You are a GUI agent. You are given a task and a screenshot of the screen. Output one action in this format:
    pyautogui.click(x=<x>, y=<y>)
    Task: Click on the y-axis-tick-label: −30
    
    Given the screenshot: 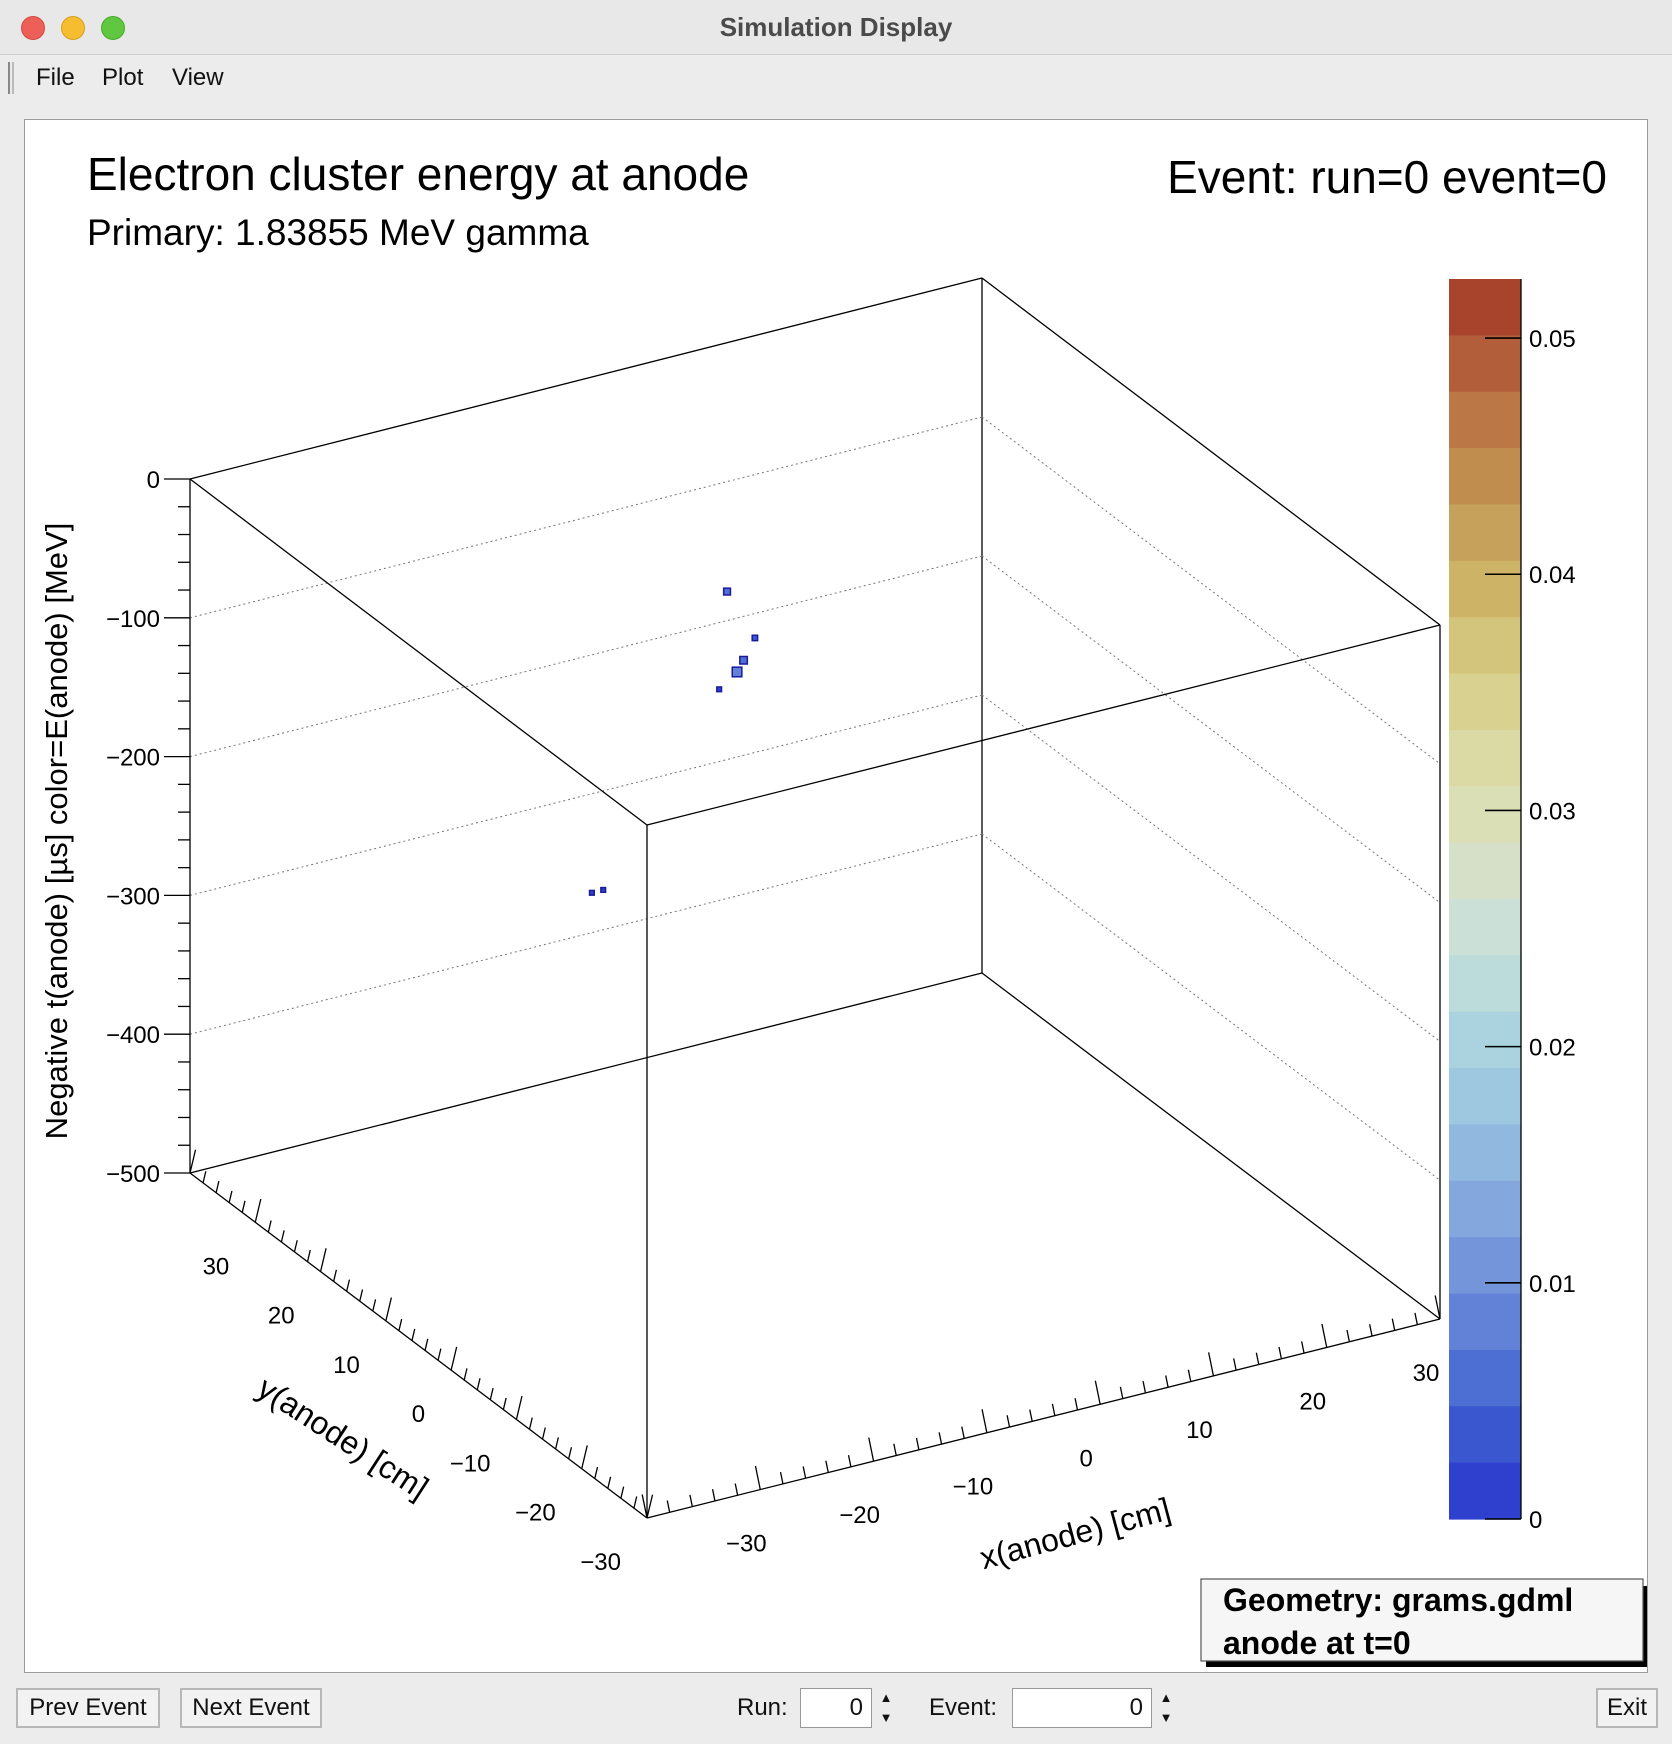 What is the action you would take?
    pyautogui.click(x=600, y=1562)
    